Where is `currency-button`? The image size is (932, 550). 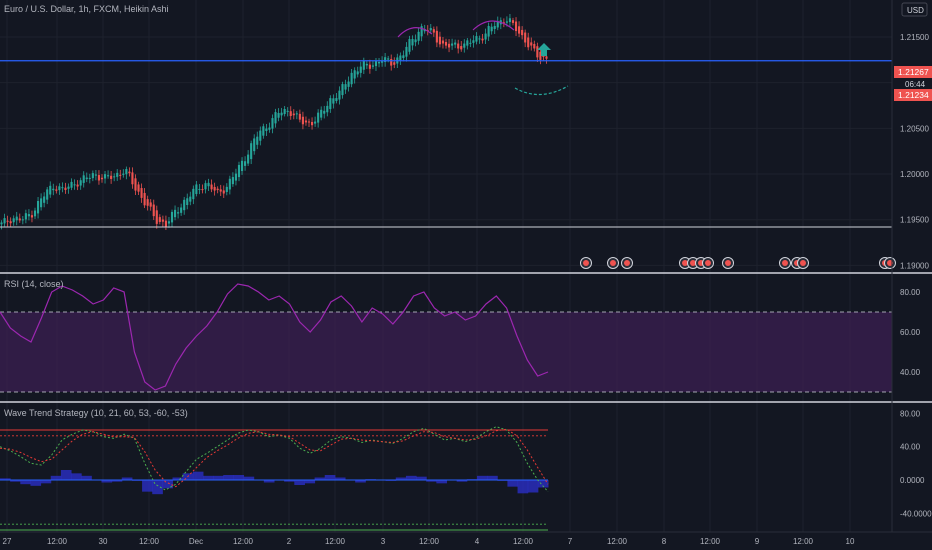 currency-button is located at coordinates (914, 9).